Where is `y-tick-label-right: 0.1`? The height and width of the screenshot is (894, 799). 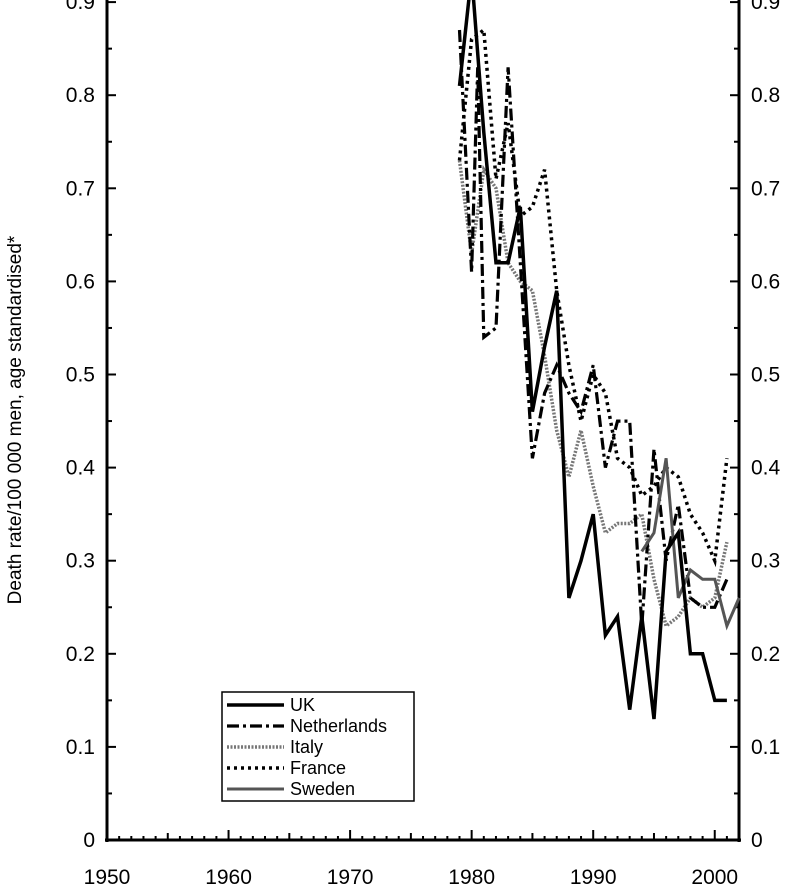
y-tick-label-right: 0.1 is located at coordinates (765, 747).